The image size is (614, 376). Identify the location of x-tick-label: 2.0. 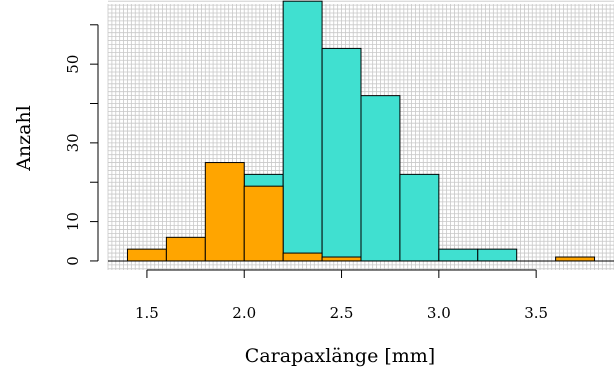
(244, 313).